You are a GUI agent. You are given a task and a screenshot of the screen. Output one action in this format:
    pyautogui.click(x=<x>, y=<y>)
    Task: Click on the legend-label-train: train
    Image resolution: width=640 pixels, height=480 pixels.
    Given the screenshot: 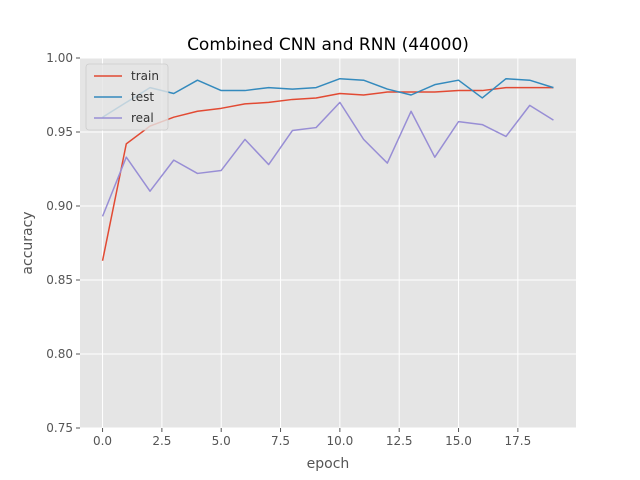 What is the action you would take?
    pyautogui.click(x=145, y=76)
    